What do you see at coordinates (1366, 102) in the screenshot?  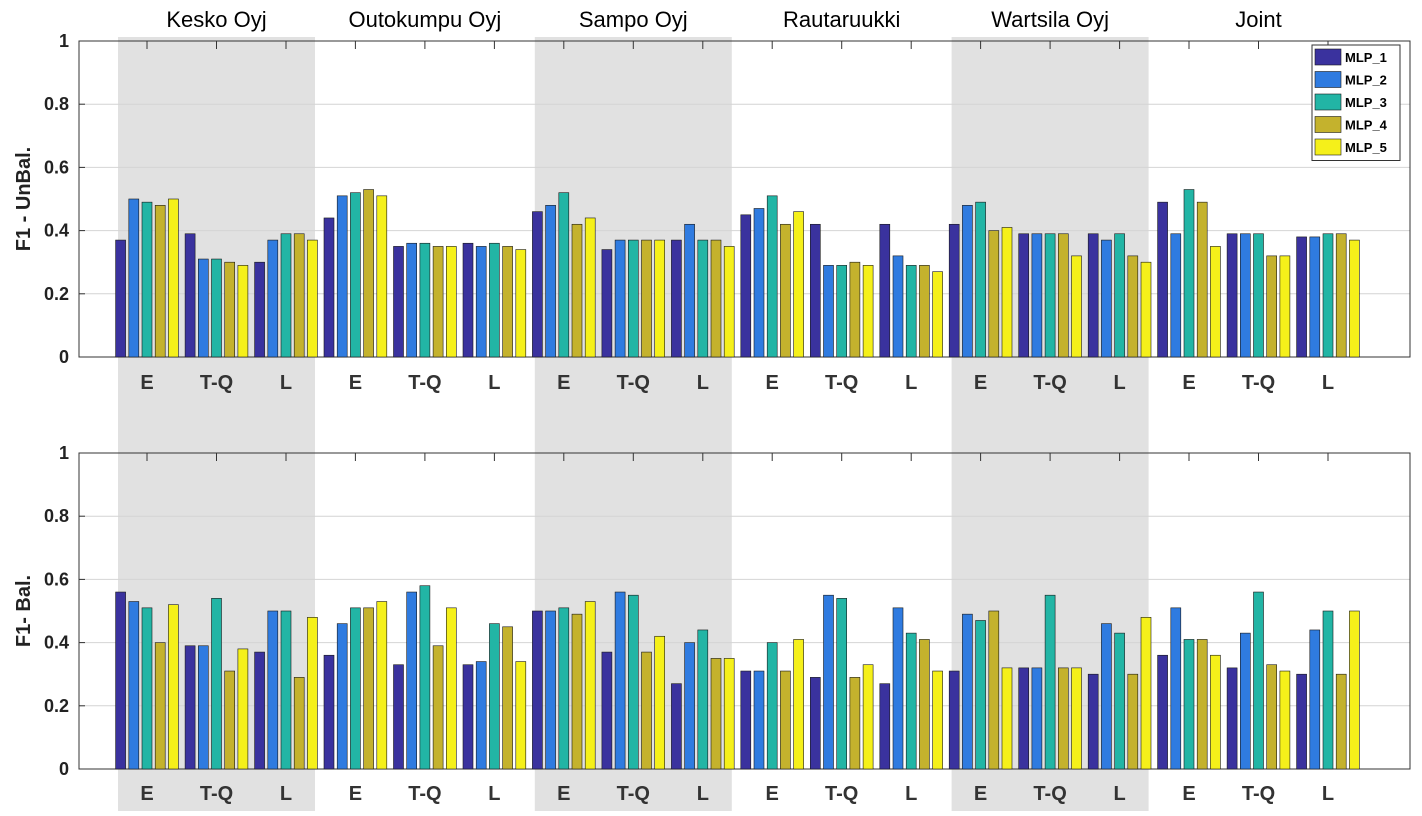 I see `legend-label: MLP_3` at bounding box center [1366, 102].